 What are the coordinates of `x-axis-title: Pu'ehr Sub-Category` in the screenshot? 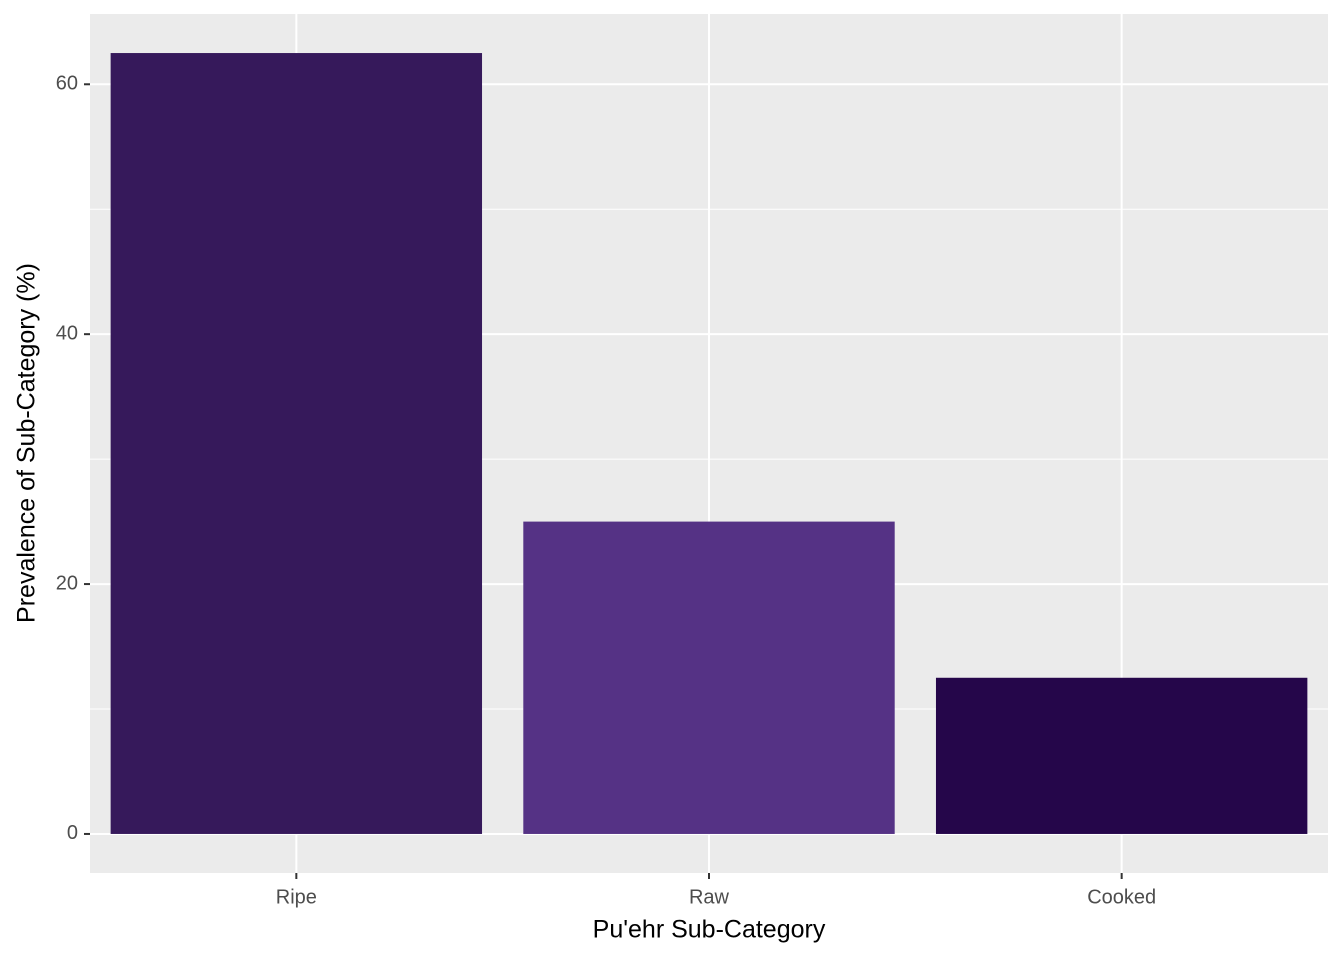 It's located at (709, 930).